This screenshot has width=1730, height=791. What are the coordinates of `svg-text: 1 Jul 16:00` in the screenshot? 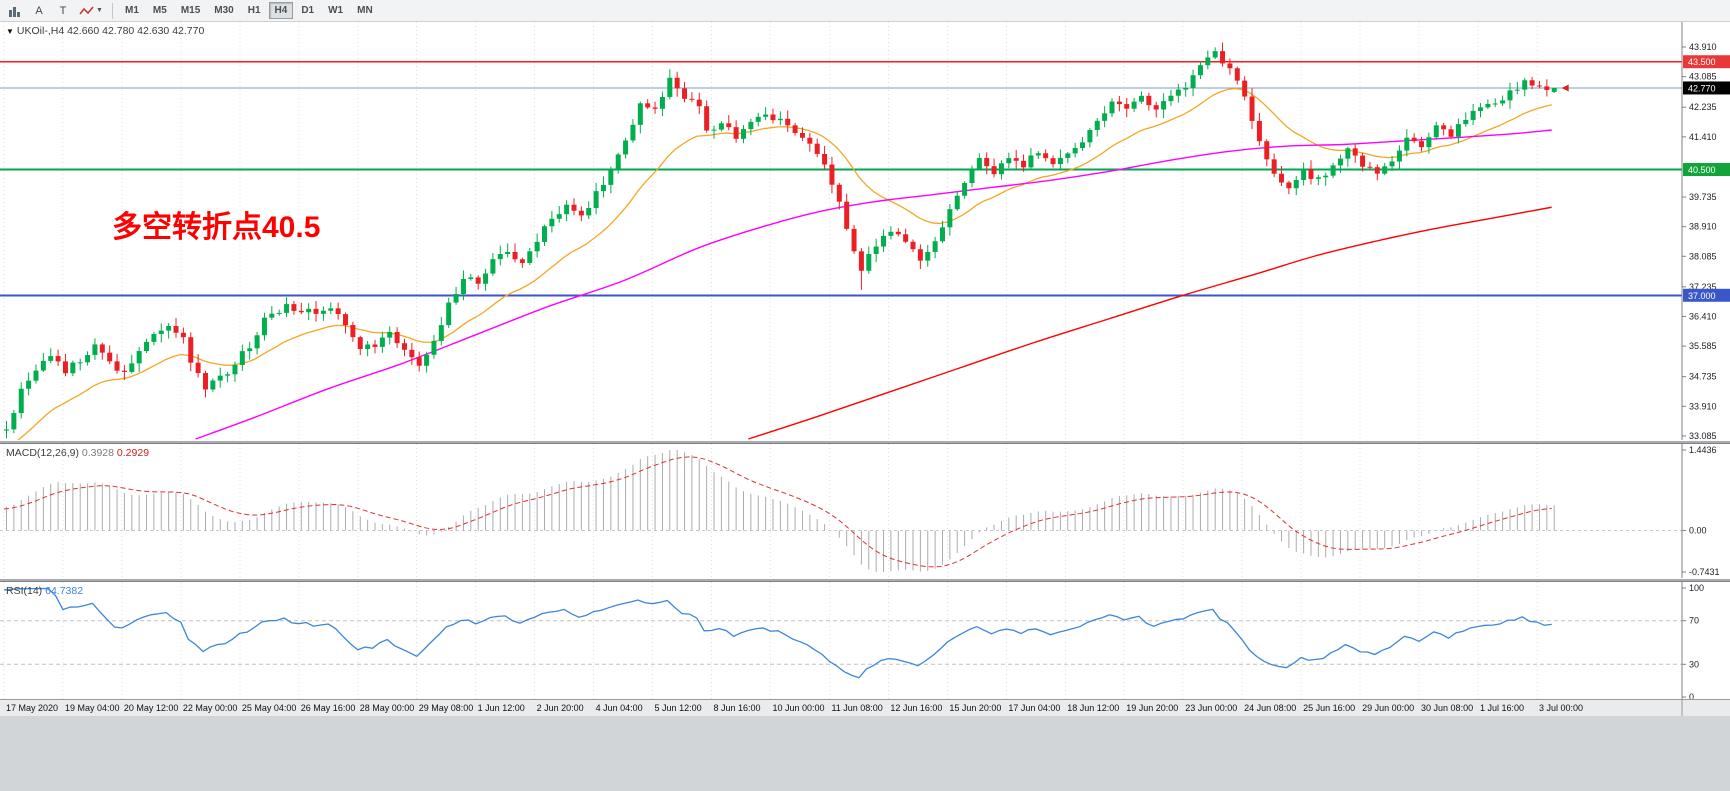 It's located at (1502, 708).